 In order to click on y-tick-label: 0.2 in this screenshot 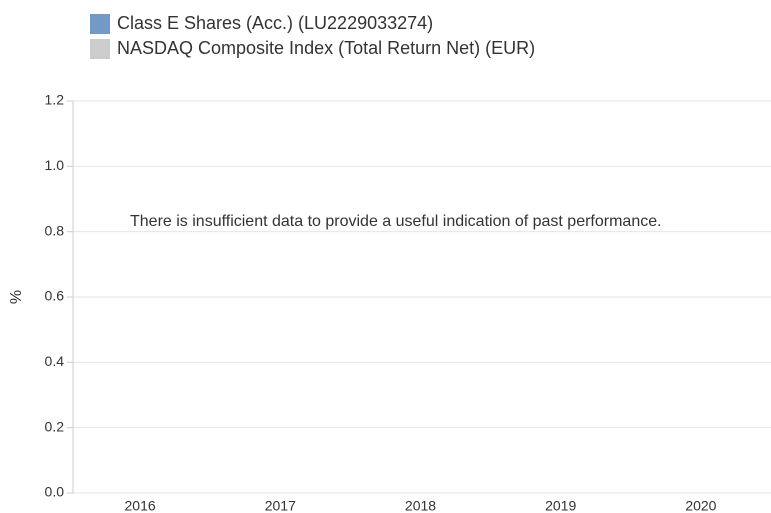, I will do `click(55, 426)`.